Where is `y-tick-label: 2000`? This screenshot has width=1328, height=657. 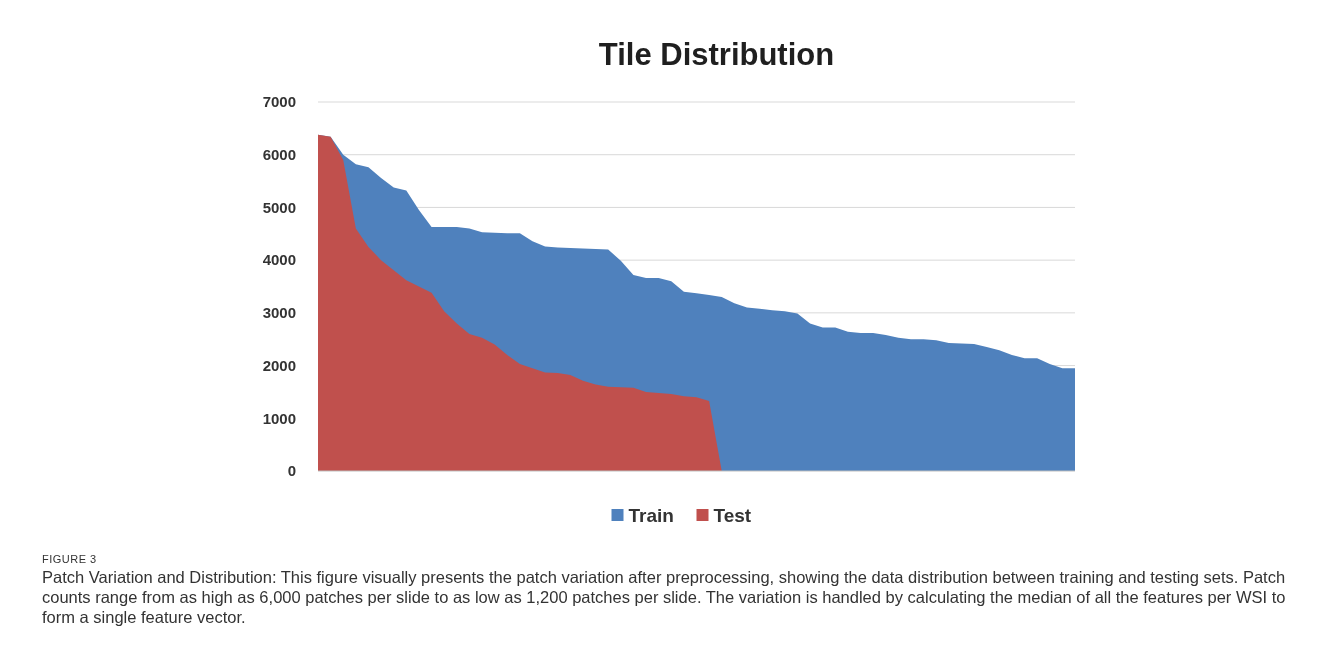
y-tick-label: 2000 is located at coordinates (279, 365).